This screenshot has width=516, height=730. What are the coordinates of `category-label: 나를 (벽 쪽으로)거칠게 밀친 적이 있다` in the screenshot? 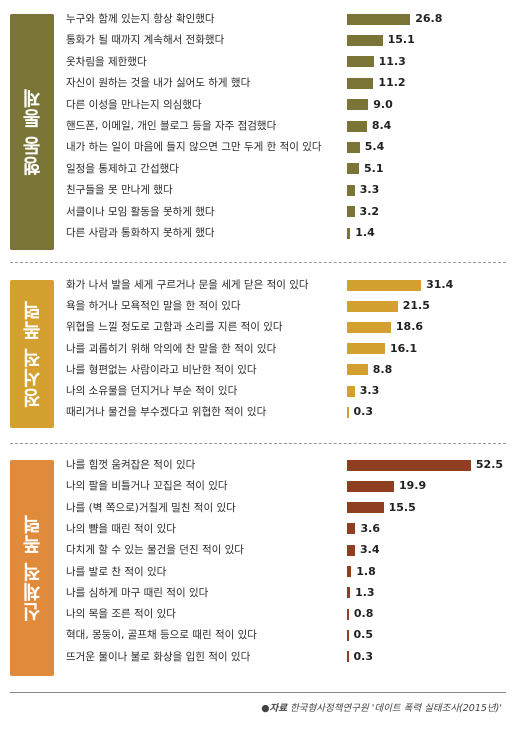 It's located at (151, 507).